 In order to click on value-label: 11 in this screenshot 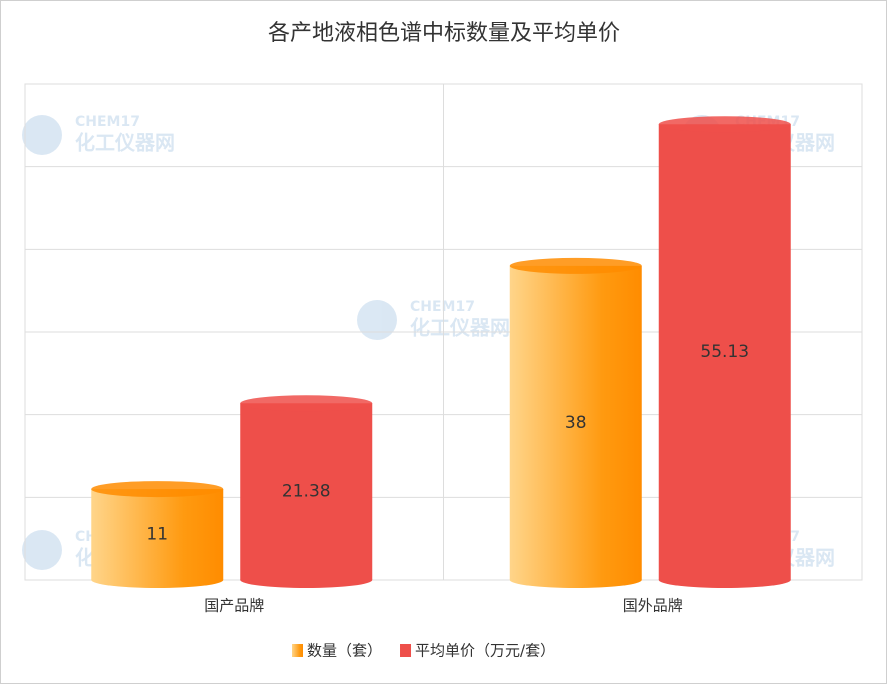, I will do `click(157, 535)`.